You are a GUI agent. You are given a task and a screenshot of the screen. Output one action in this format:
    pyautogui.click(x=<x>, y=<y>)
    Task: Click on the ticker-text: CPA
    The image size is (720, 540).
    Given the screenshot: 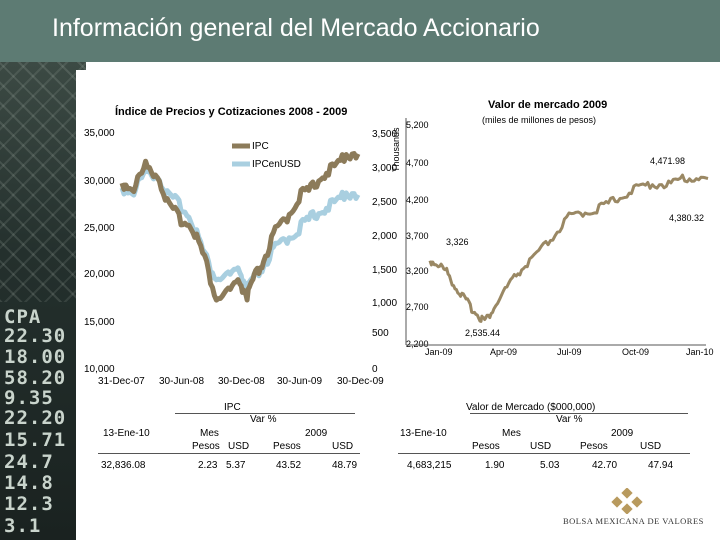 What is the action you would take?
    pyautogui.click(x=23, y=317)
    